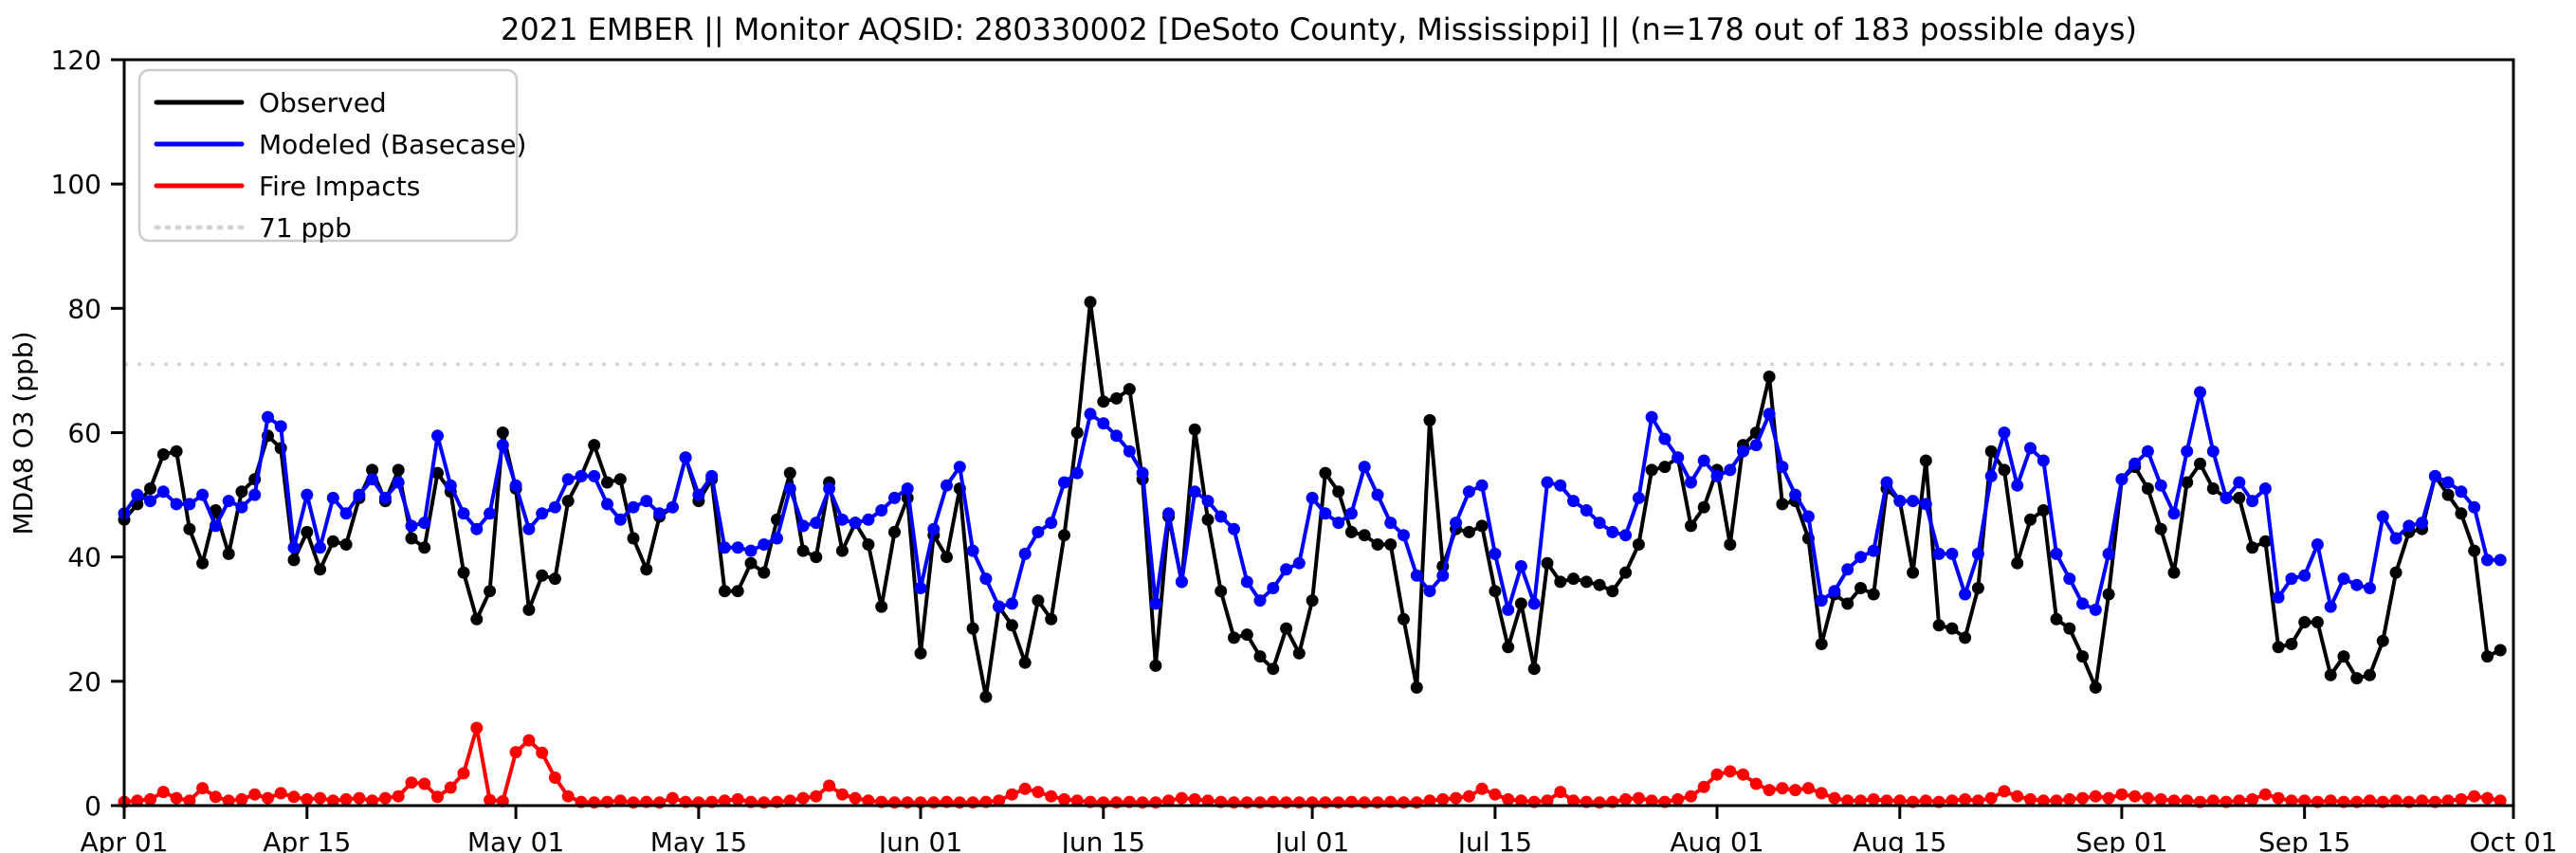  Describe the element at coordinates (84, 557) in the screenshot. I see `y-tick-label: 40` at that location.